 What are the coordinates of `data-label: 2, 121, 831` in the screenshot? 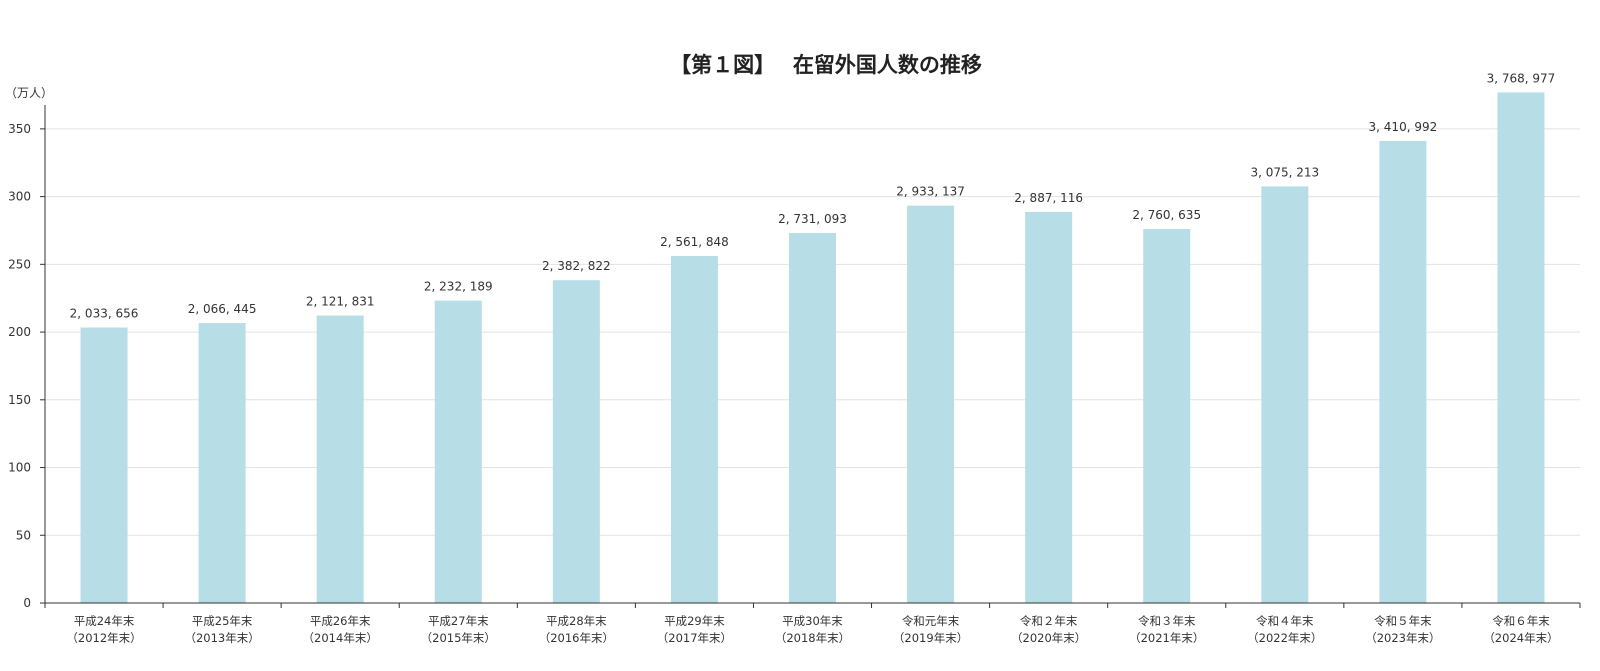 It's located at (340, 302).